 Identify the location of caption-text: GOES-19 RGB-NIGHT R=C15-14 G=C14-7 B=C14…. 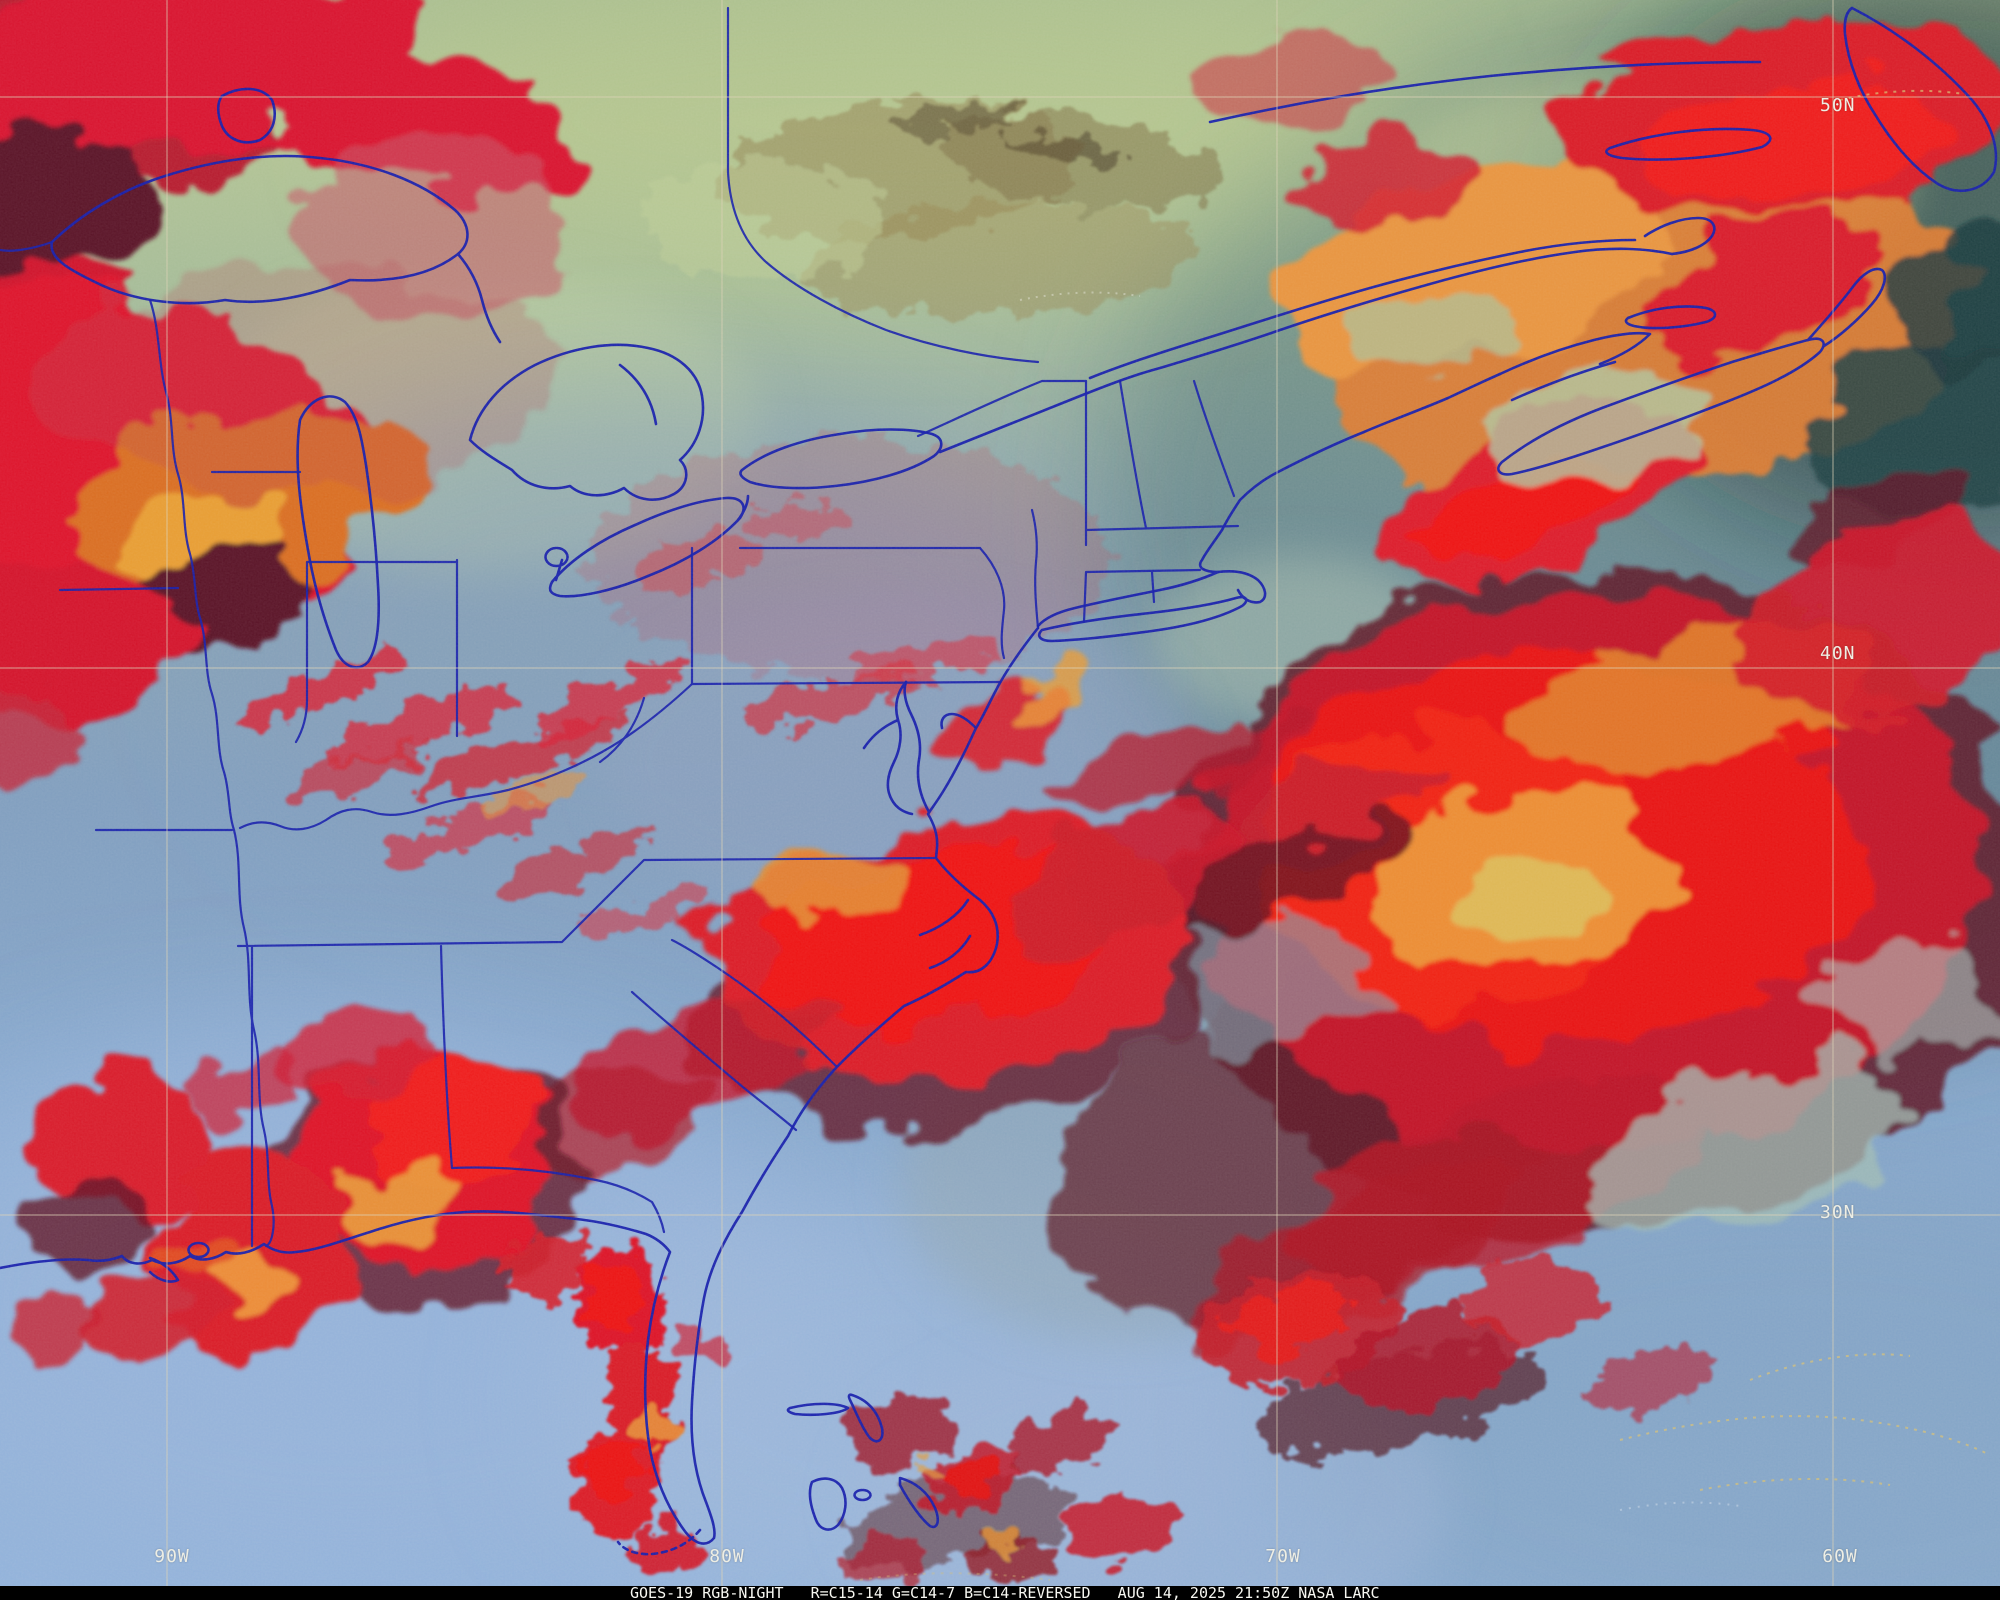
(1005, 1592).